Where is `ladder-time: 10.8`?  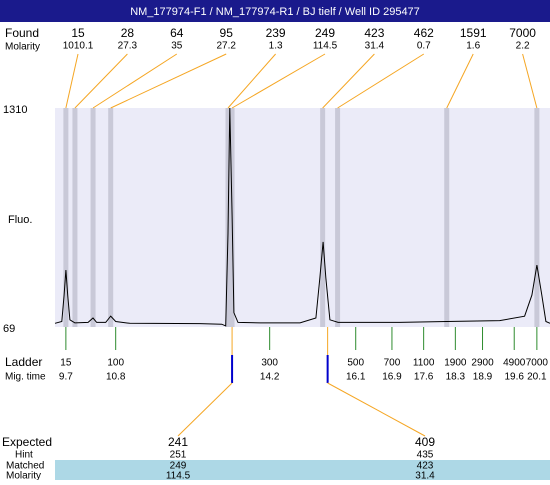
ladder-time: 10.8 is located at coordinates (116, 377).